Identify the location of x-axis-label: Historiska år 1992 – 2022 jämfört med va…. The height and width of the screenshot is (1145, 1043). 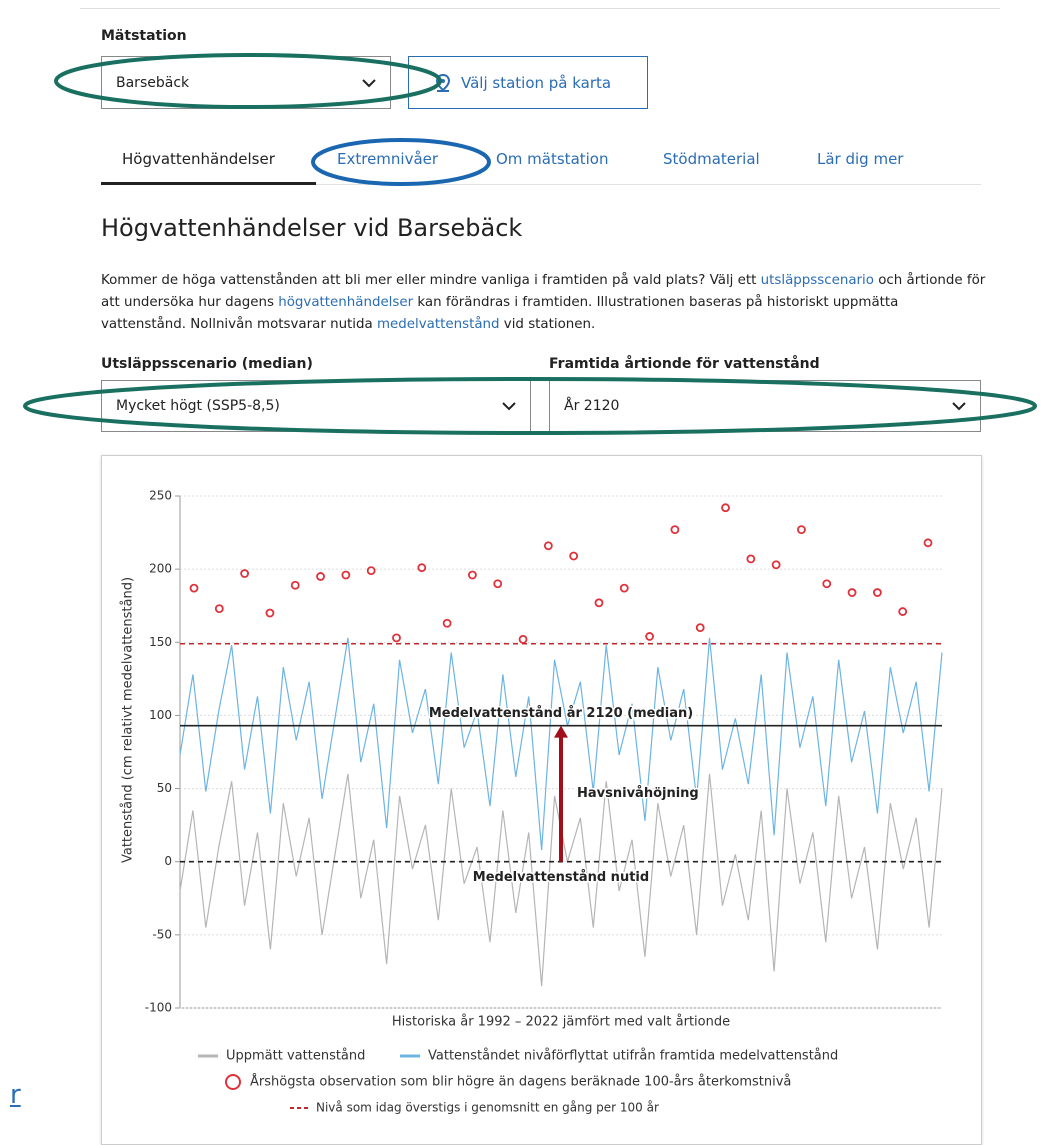
(561, 1022).